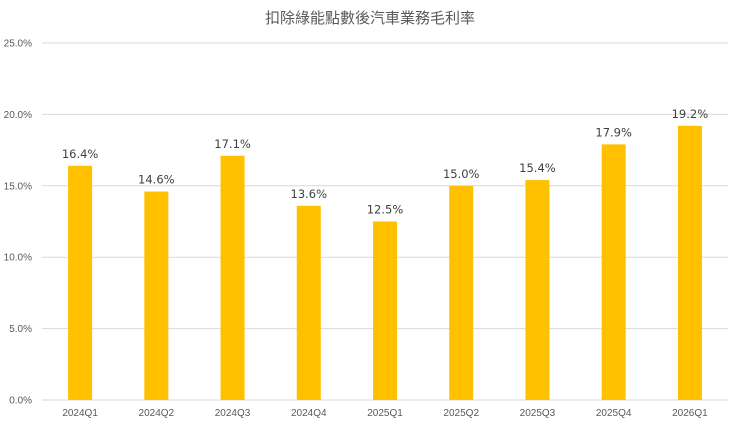 This screenshot has height=426, width=740. I want to click on y-tick-label: 25.0%, so click(18, 44).